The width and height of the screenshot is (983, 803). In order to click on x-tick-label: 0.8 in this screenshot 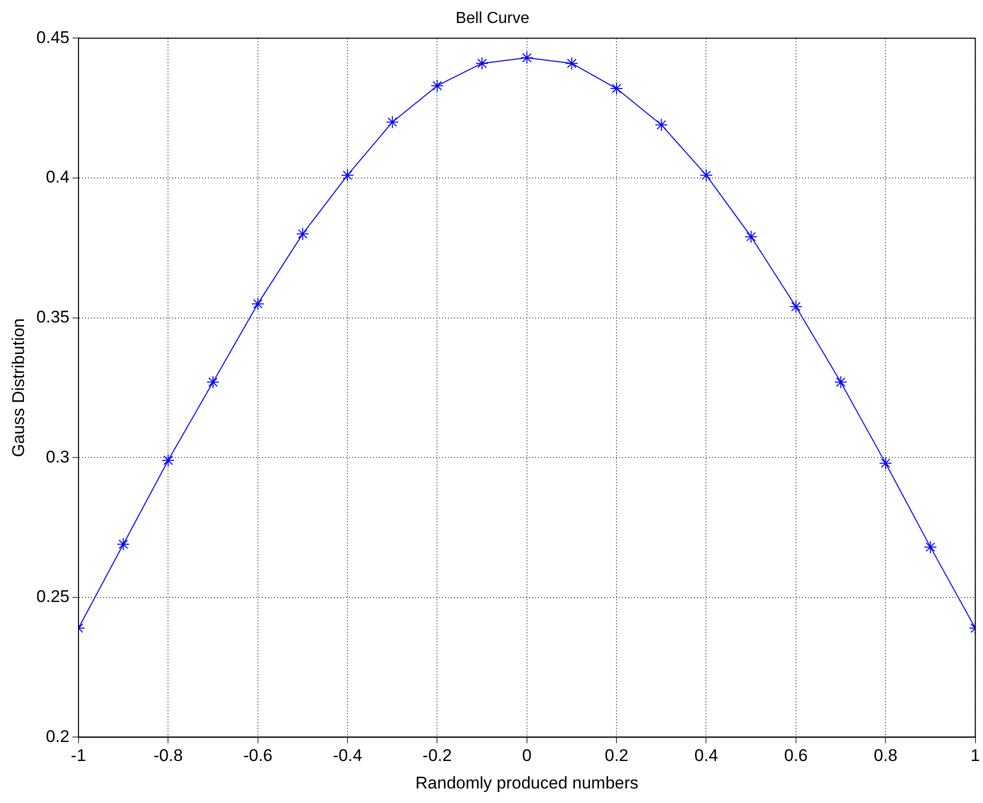, I will do `click(886, 756)`.